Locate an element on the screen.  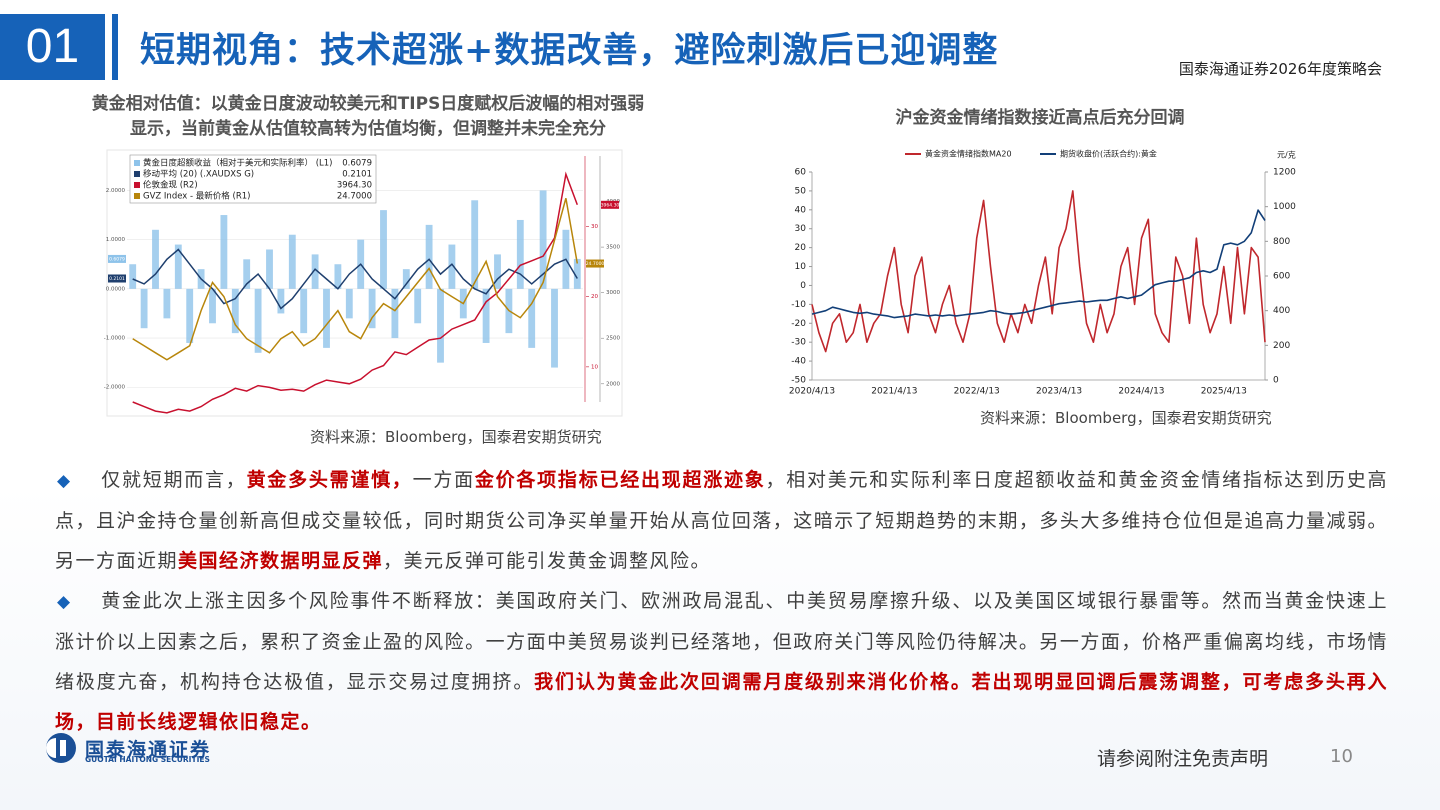
y2-tick-label: 200 is located at coordinates (1281, 346).